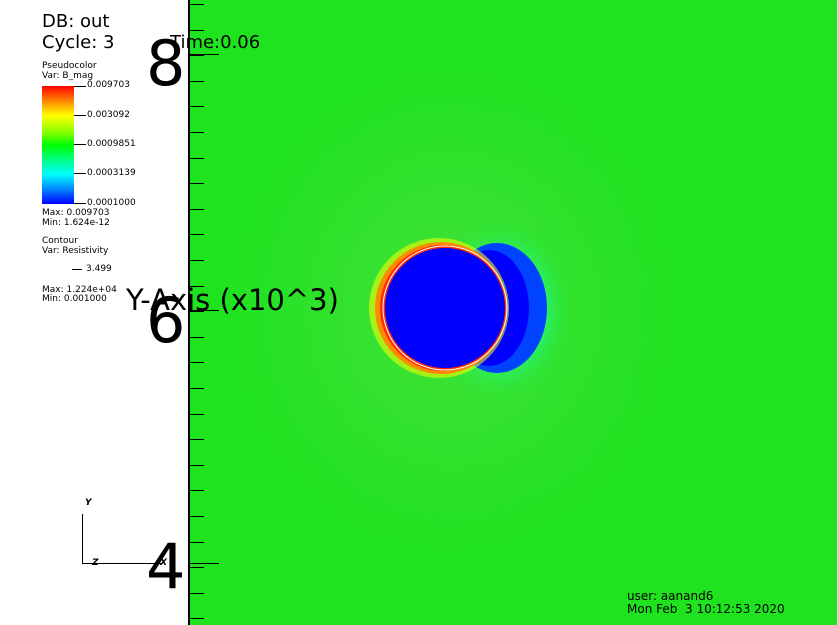  What do you see at coordinates (670, 596) in the screenshot?
I see `user-label: user: aanand6` at bounding box center [670, 596].